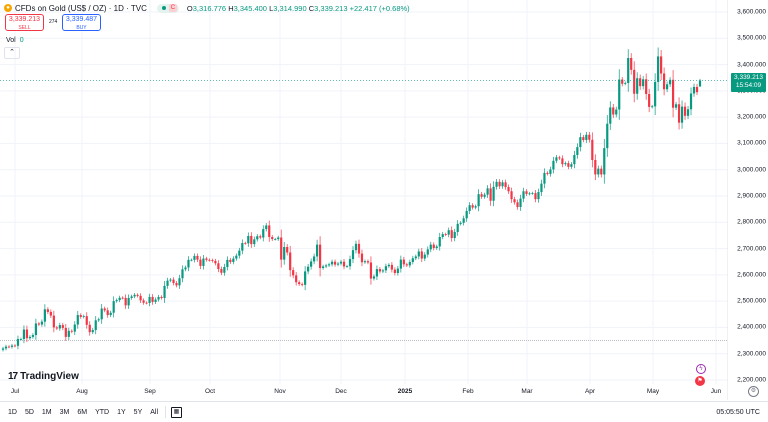 The image size is (768, 422). What do you see at coordinates (81, 8) in the screenshot?
I see `symbol-title: CFDs on Gold (US$ / OZ) · 1D · TVC` at bounding box center [81, 8].